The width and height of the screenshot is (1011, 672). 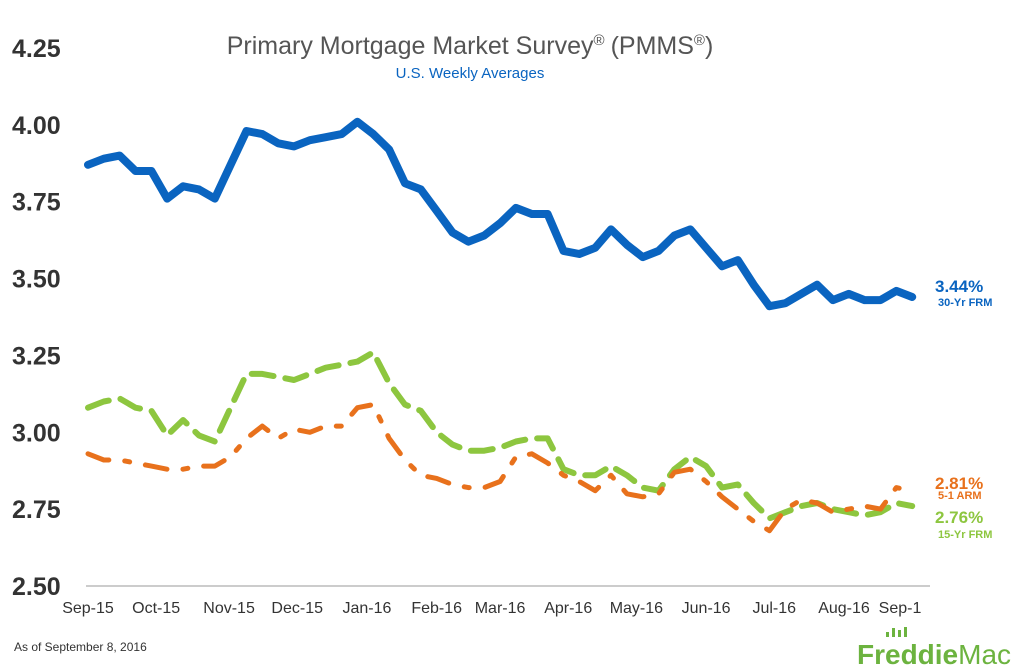 I want to click on y-tick-label: 3.75, so click(x=36, y=203).